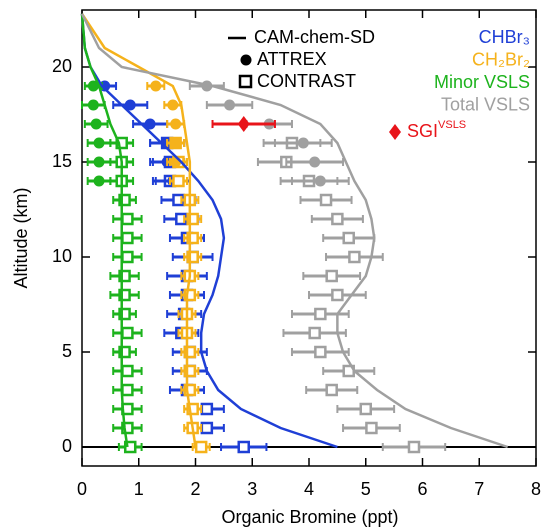  I want to click on x-tick-label: 2, so click(195, 489).